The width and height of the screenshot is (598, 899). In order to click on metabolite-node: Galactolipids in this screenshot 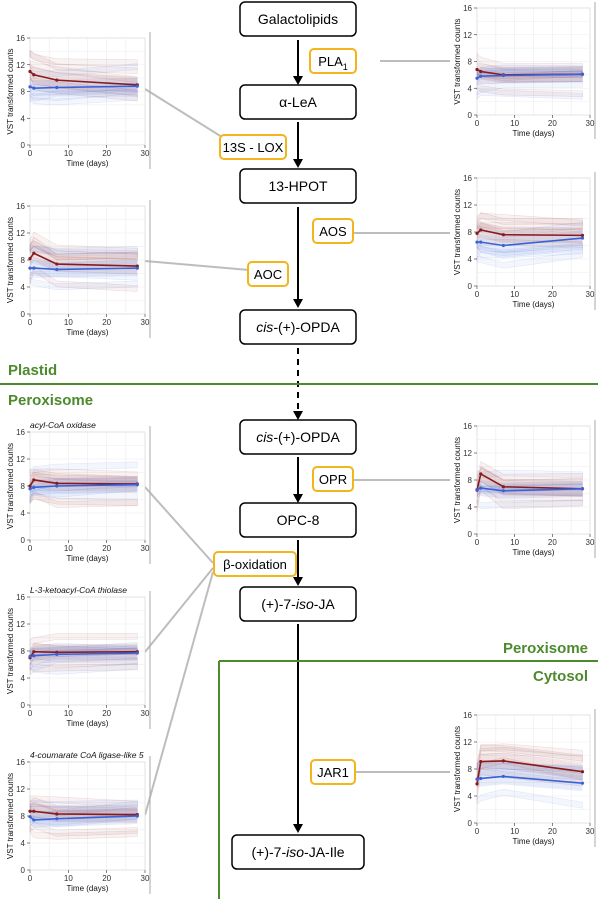, I will do `click(298, 19)`.